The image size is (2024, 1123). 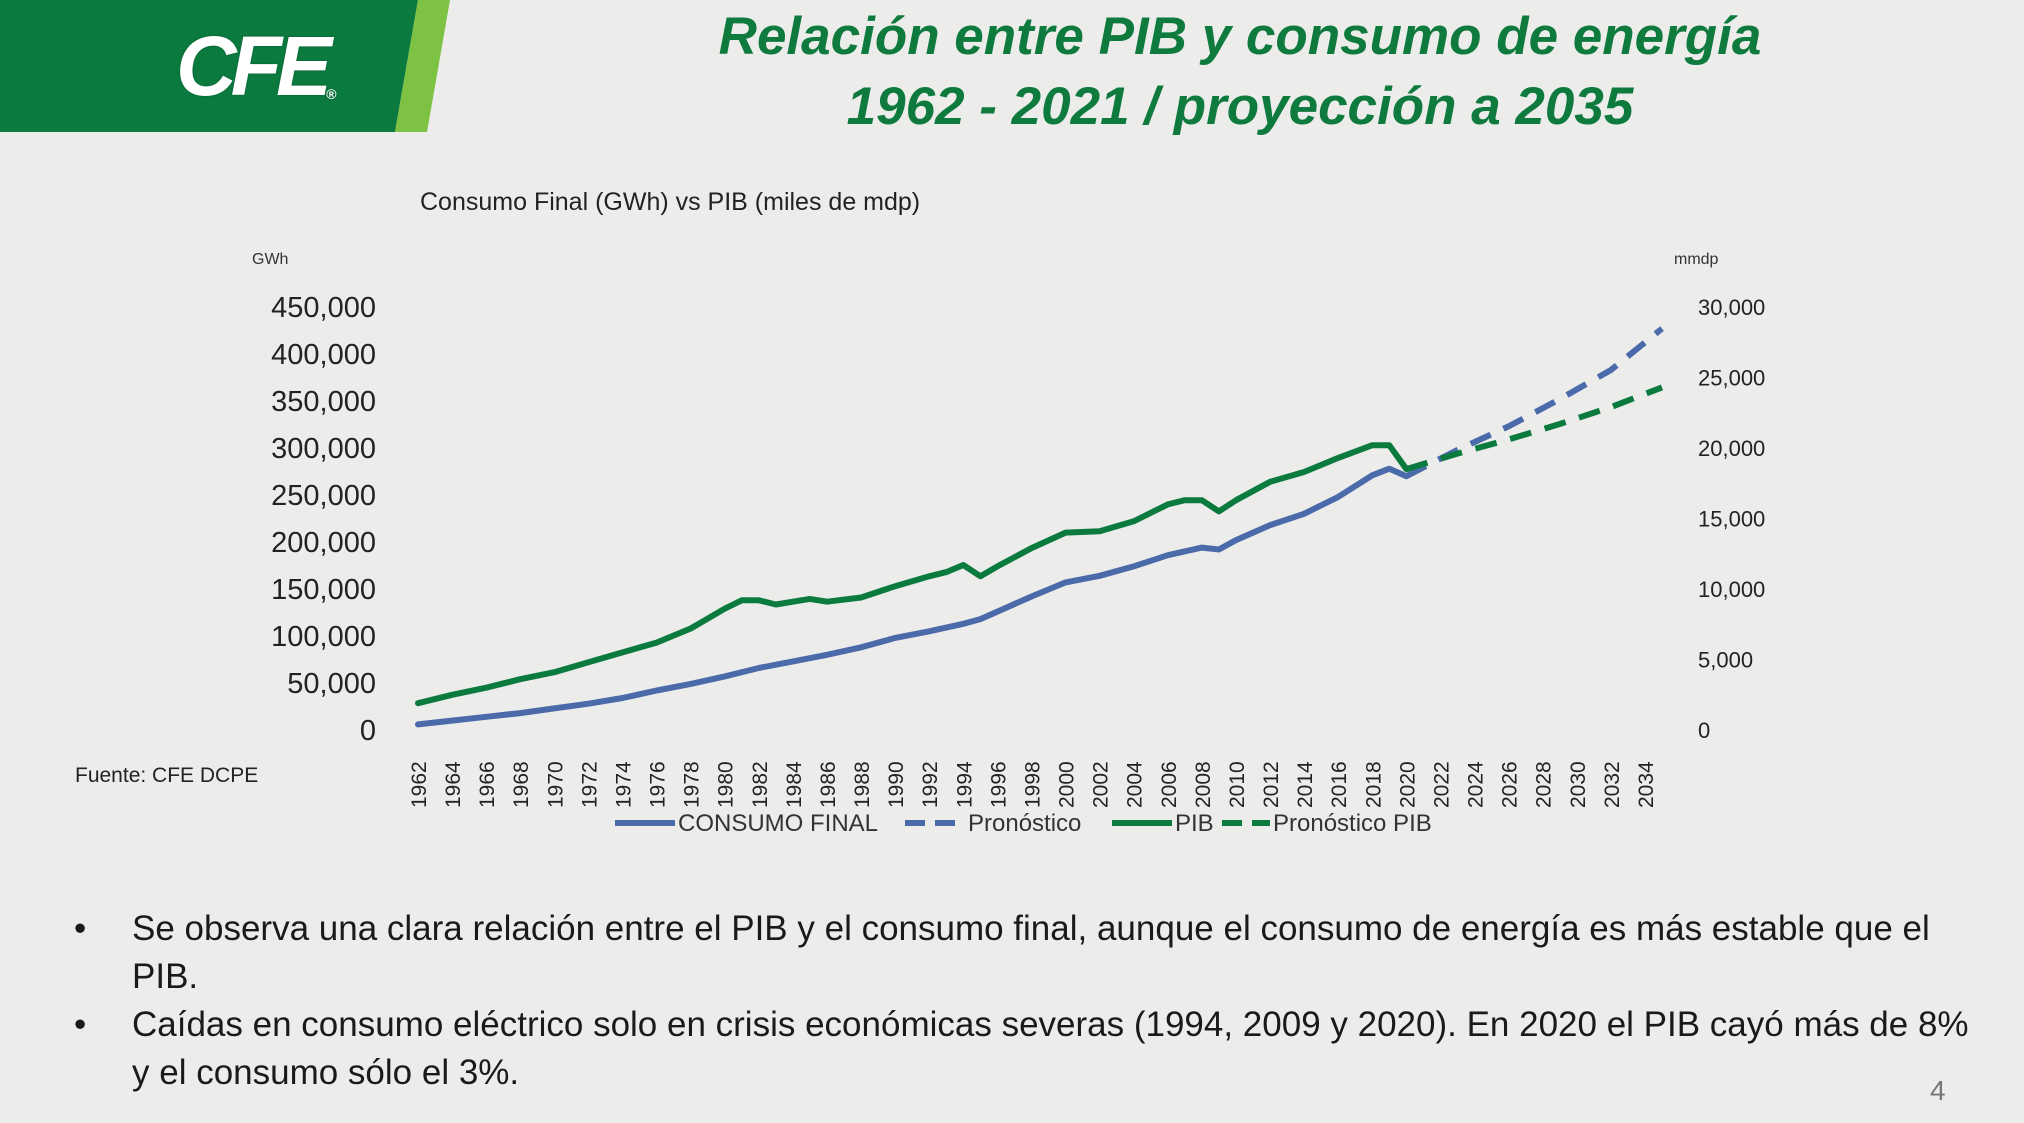 What do you see at coordinates (323, 449) in the screenshot?
I see `left-tick-label: 300,000` at bounding box center [323, 449].